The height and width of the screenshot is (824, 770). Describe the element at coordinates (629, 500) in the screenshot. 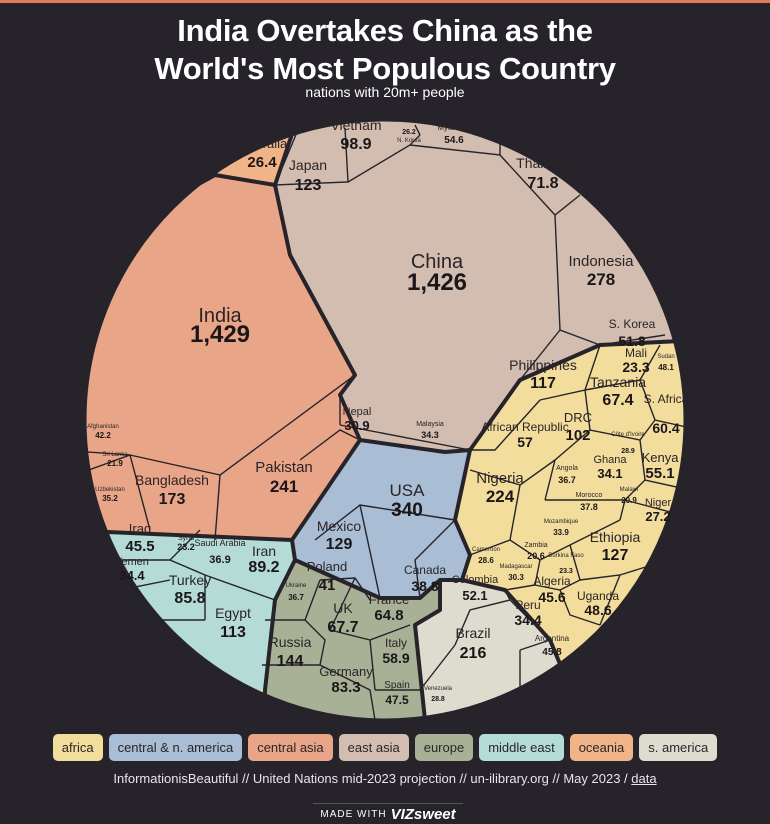

I see `value-malawi: 20.9` at that location.